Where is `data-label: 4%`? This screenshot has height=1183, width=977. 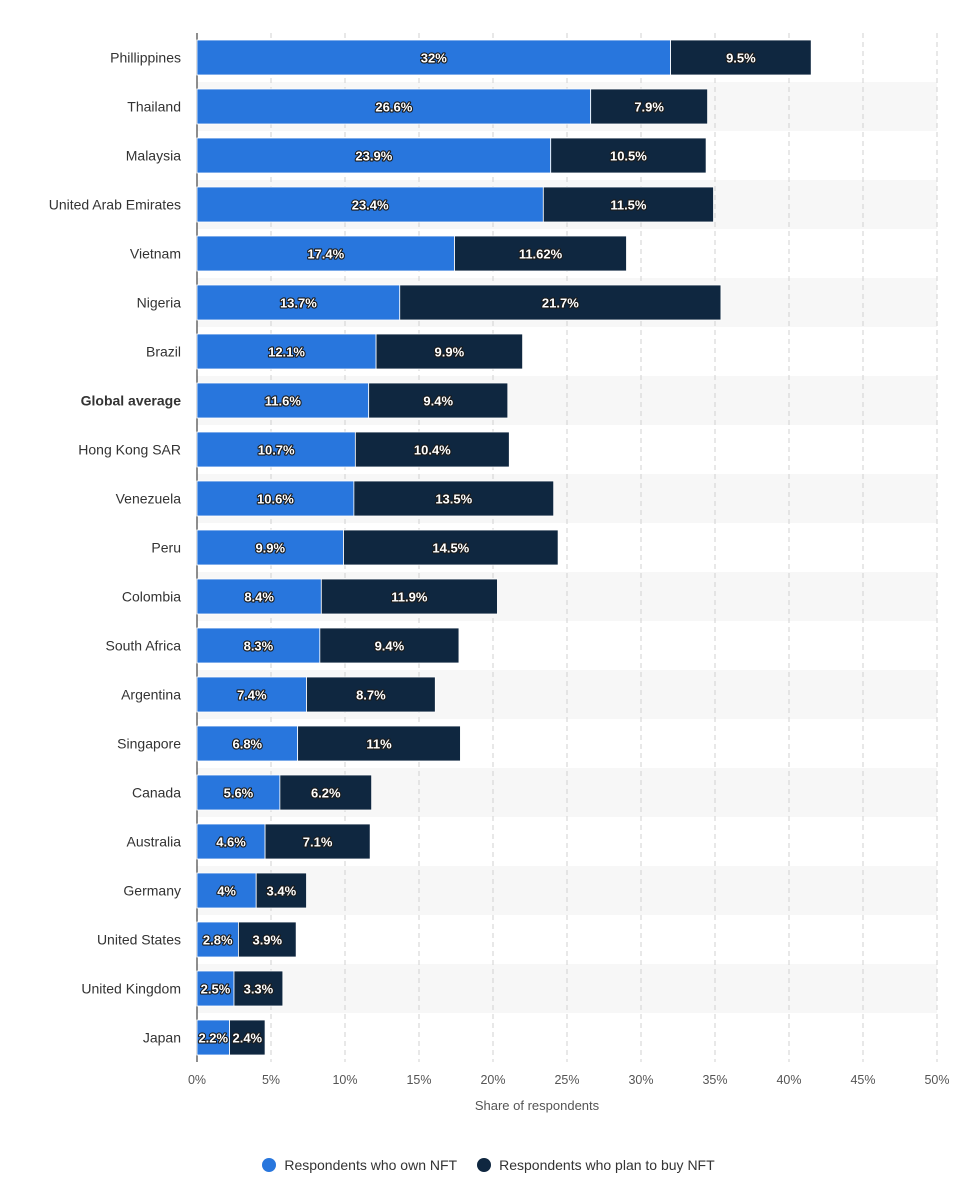 data-label: 4% is located at coordinates (226, 891).